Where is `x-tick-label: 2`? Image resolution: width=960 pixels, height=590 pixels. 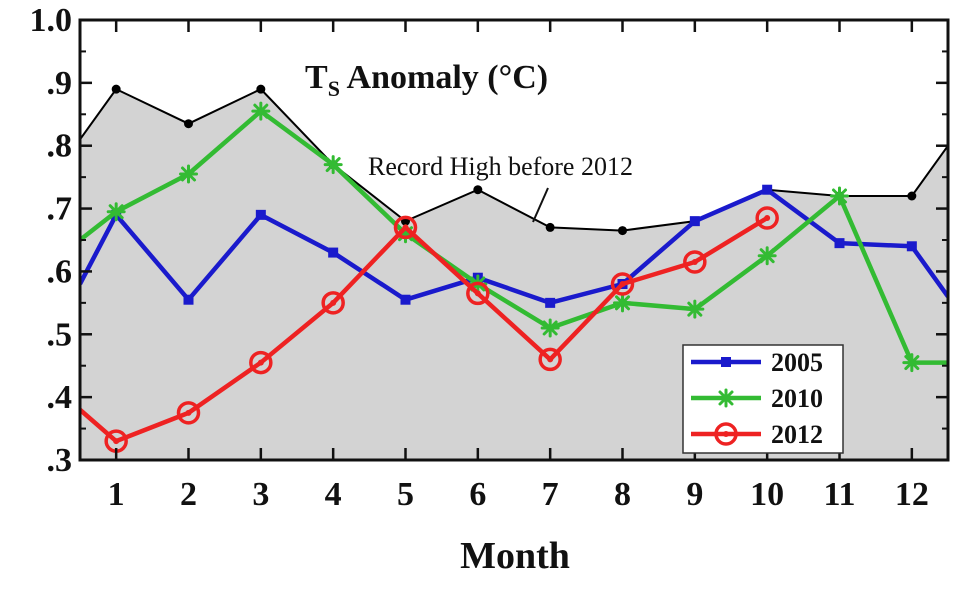
x-tick-label: 2 is located at coordinates (188, 494).